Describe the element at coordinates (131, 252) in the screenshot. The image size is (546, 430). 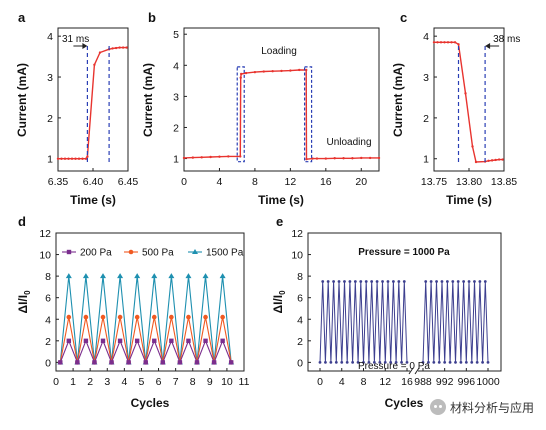
I see `d-legend-marker` at that location.